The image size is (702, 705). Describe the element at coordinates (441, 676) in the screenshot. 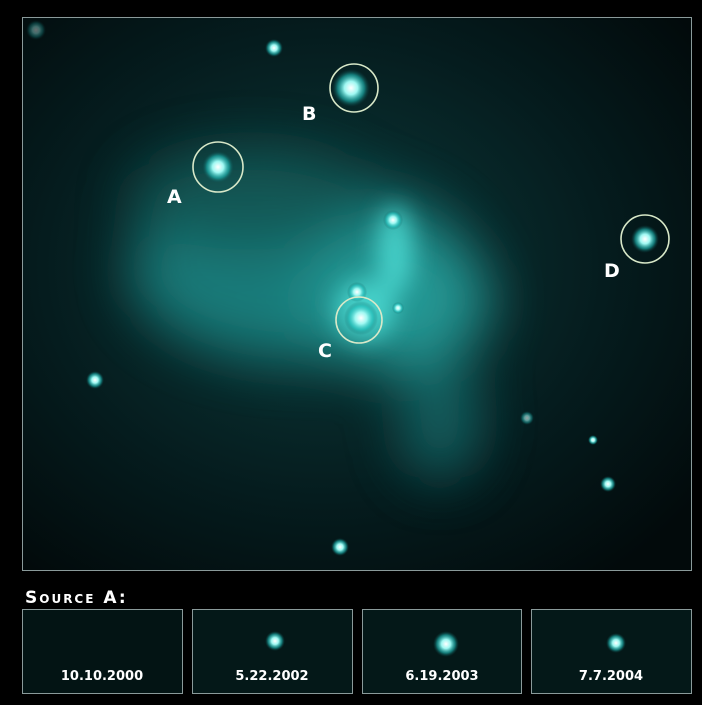

I see `thumb-date: 6.19.2003` at that location.